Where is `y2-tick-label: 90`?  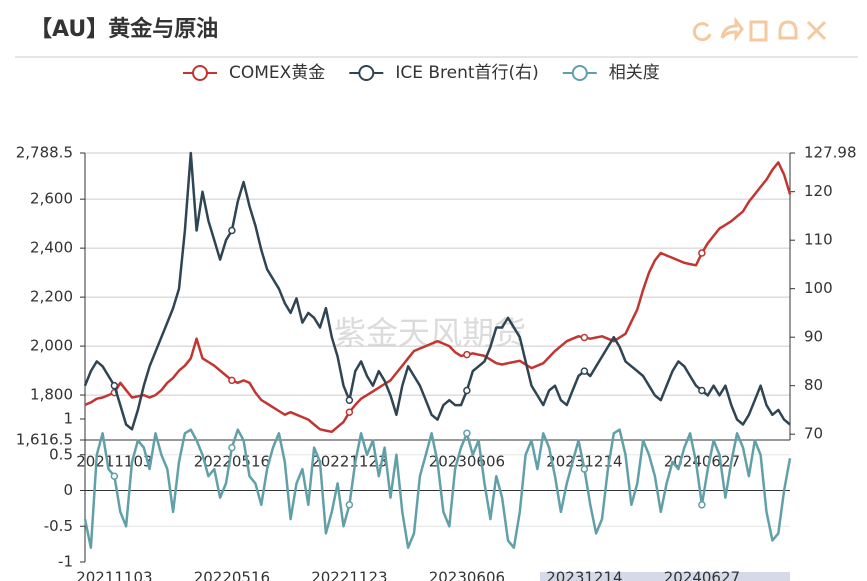
y2-tick-label: 90 is located at coordinates (813, 337).